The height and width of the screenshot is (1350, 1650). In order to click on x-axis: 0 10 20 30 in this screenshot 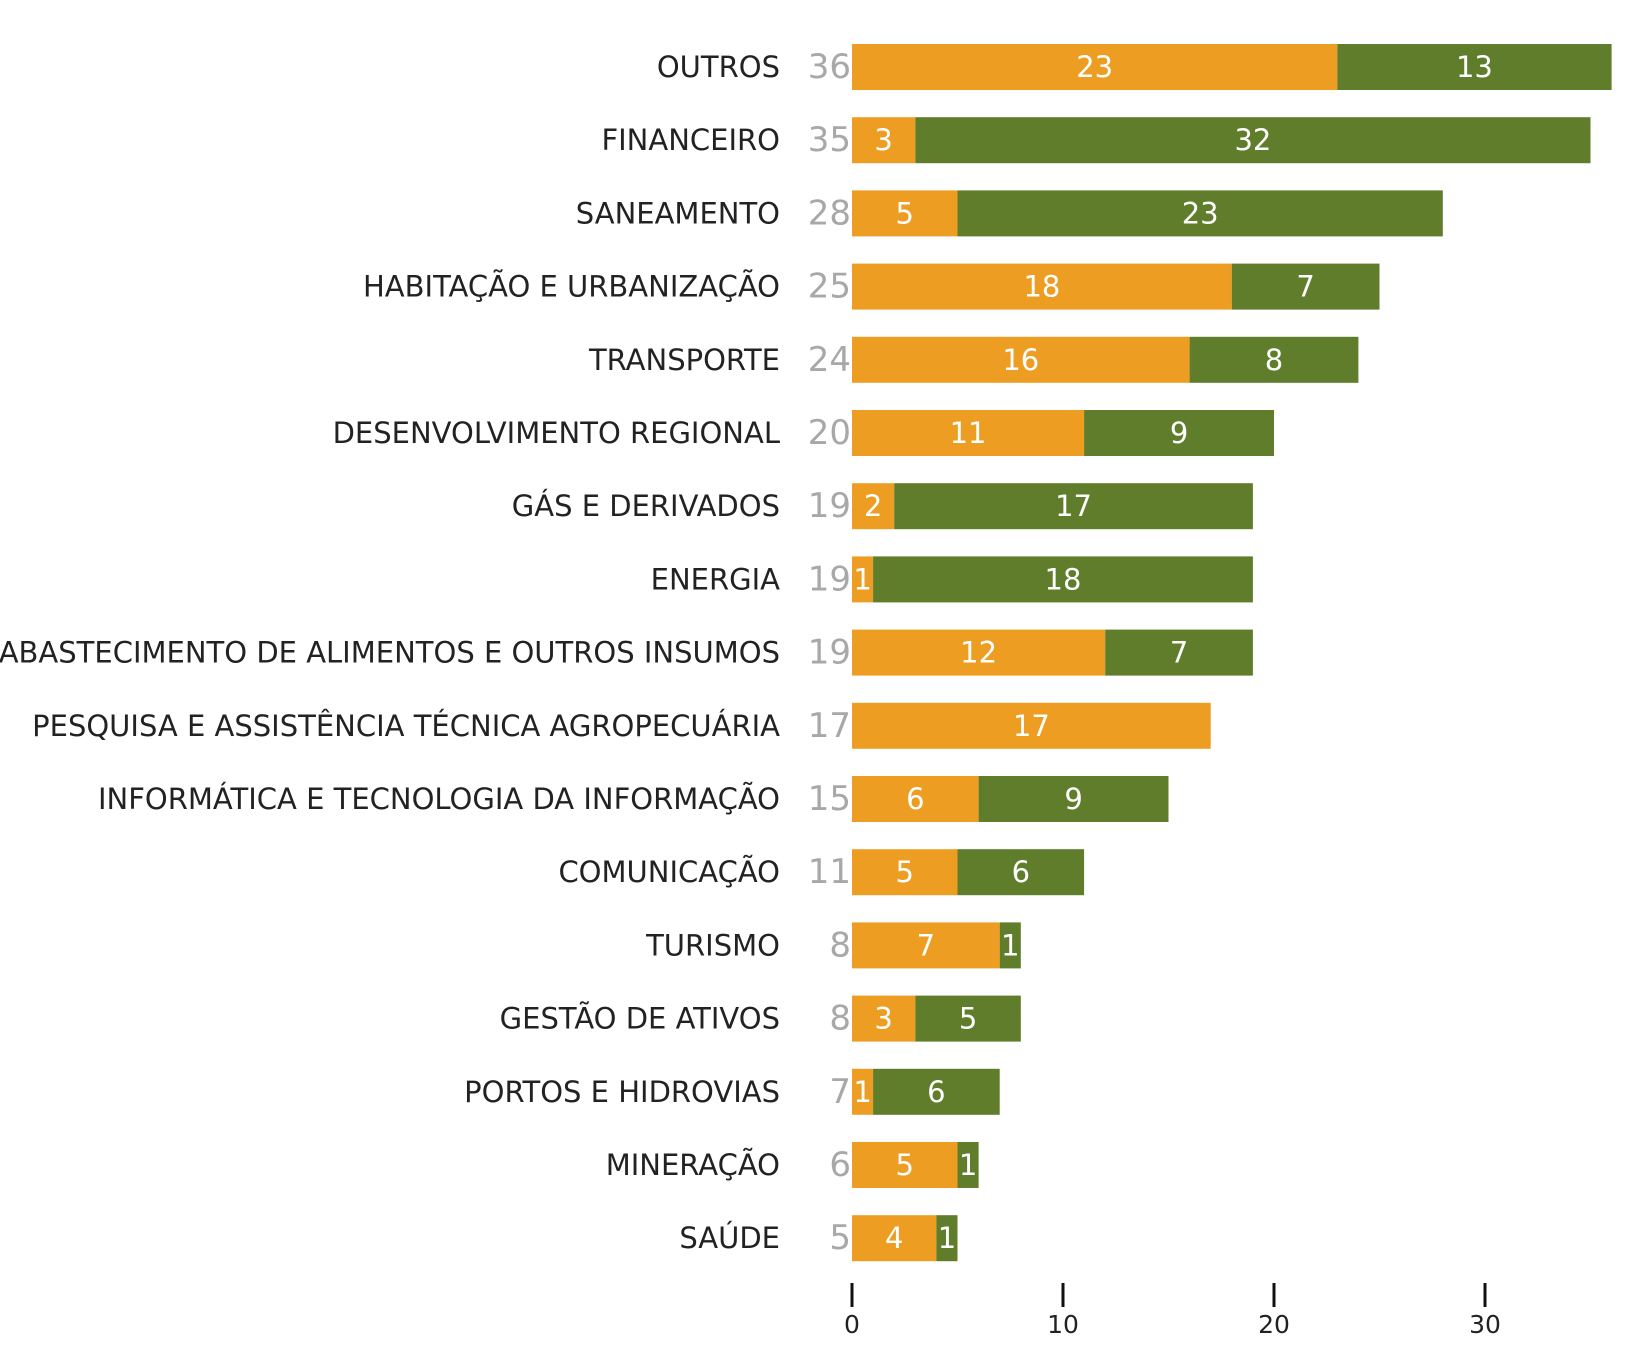, I will do `click(1172, 1311)`.